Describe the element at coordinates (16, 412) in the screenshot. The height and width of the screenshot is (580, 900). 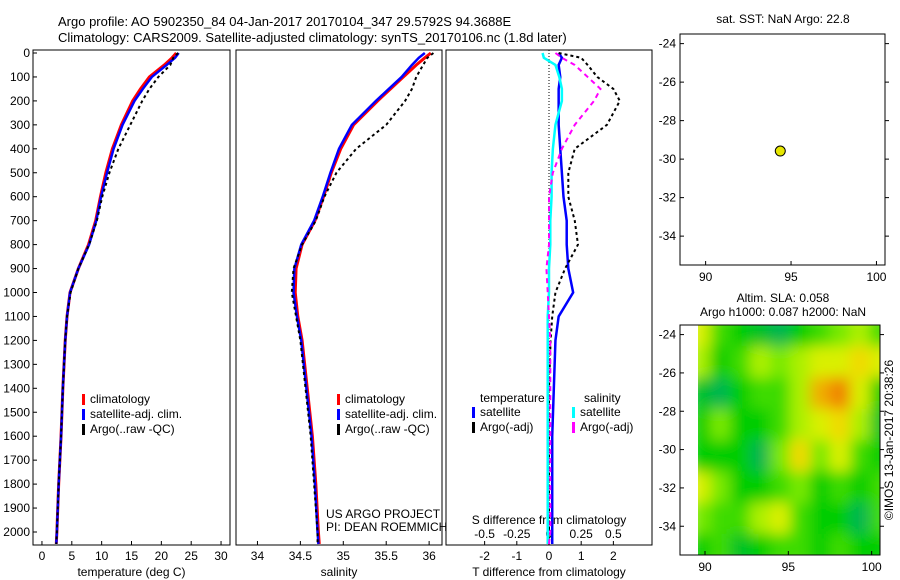
I see `y-tick-label: 1500` at that location.